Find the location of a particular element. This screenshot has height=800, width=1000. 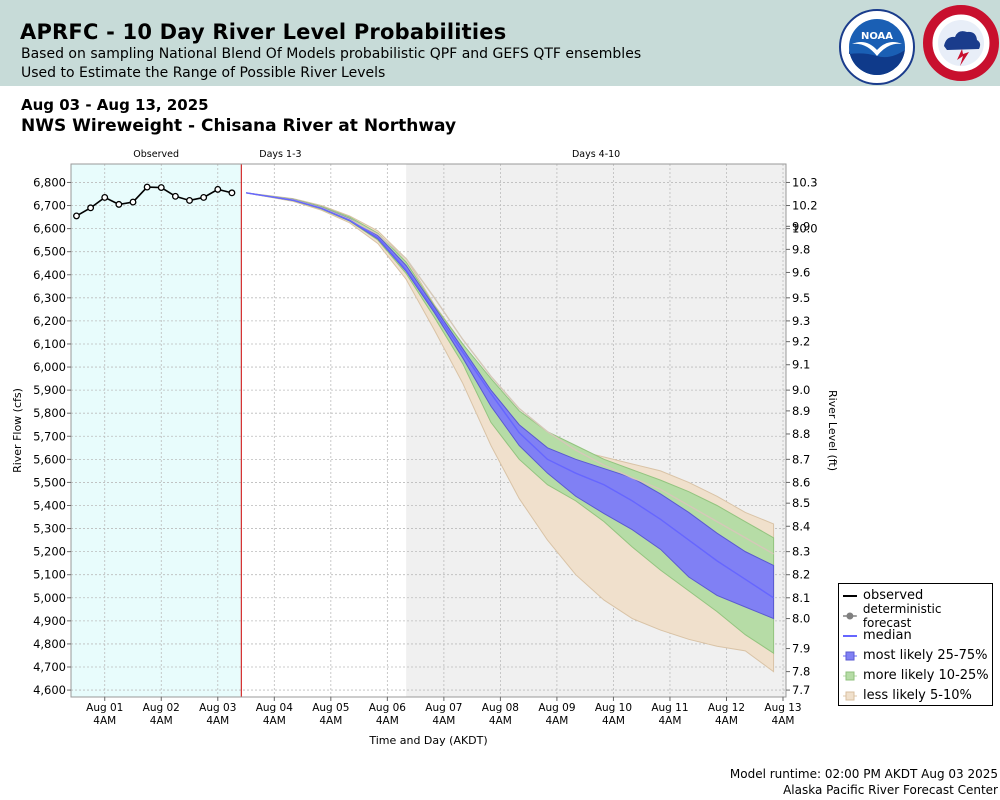

forecast-center: Alaska Pacific River Forecast Center is located at coordinates (890, 790).